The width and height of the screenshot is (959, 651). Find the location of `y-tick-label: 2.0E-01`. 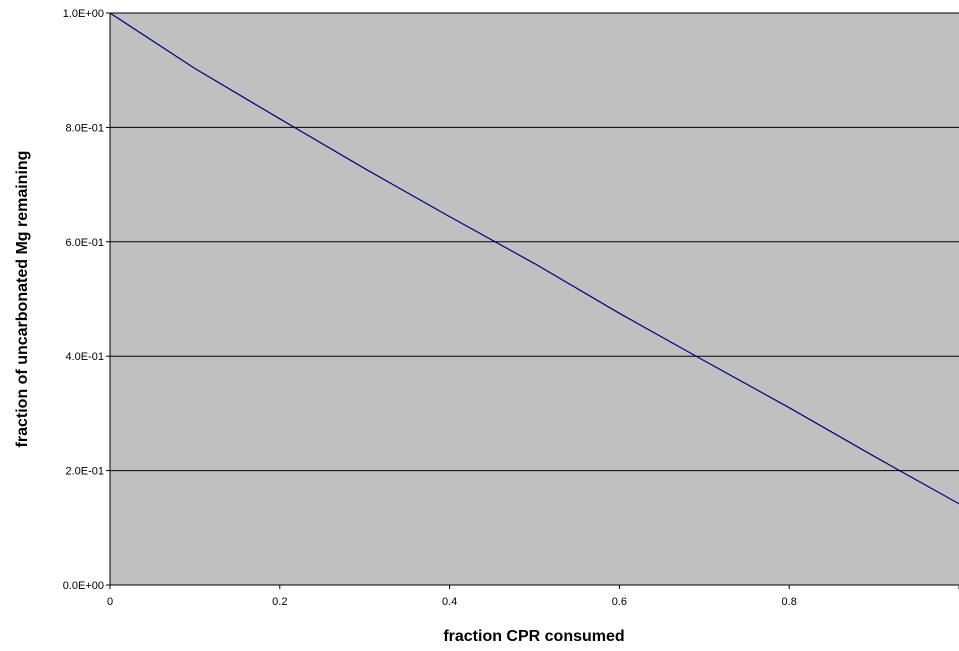

y-tick-label: 2.0E-01 is located at coordinates (84, 472).